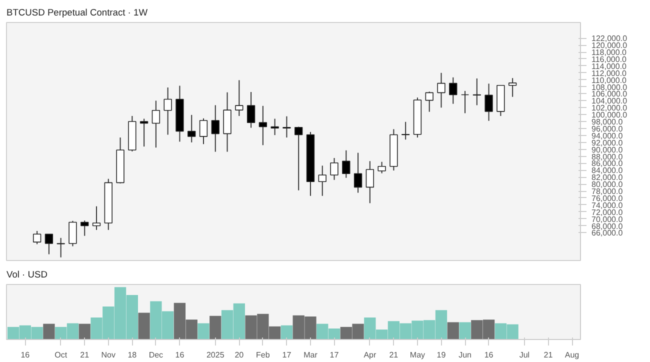 The height and width of the screenshot is (362, 650). What do you see at coordinates (610, 101) in the screenshot?
I see `y-tick-label: 104,000.0` at bounding box center [610, 101].